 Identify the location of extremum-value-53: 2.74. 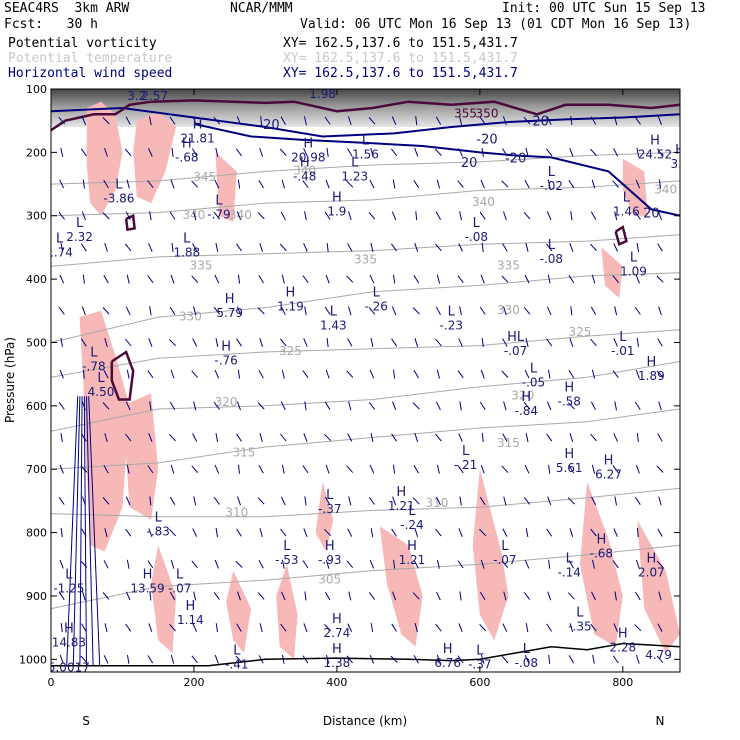
(337, 633).